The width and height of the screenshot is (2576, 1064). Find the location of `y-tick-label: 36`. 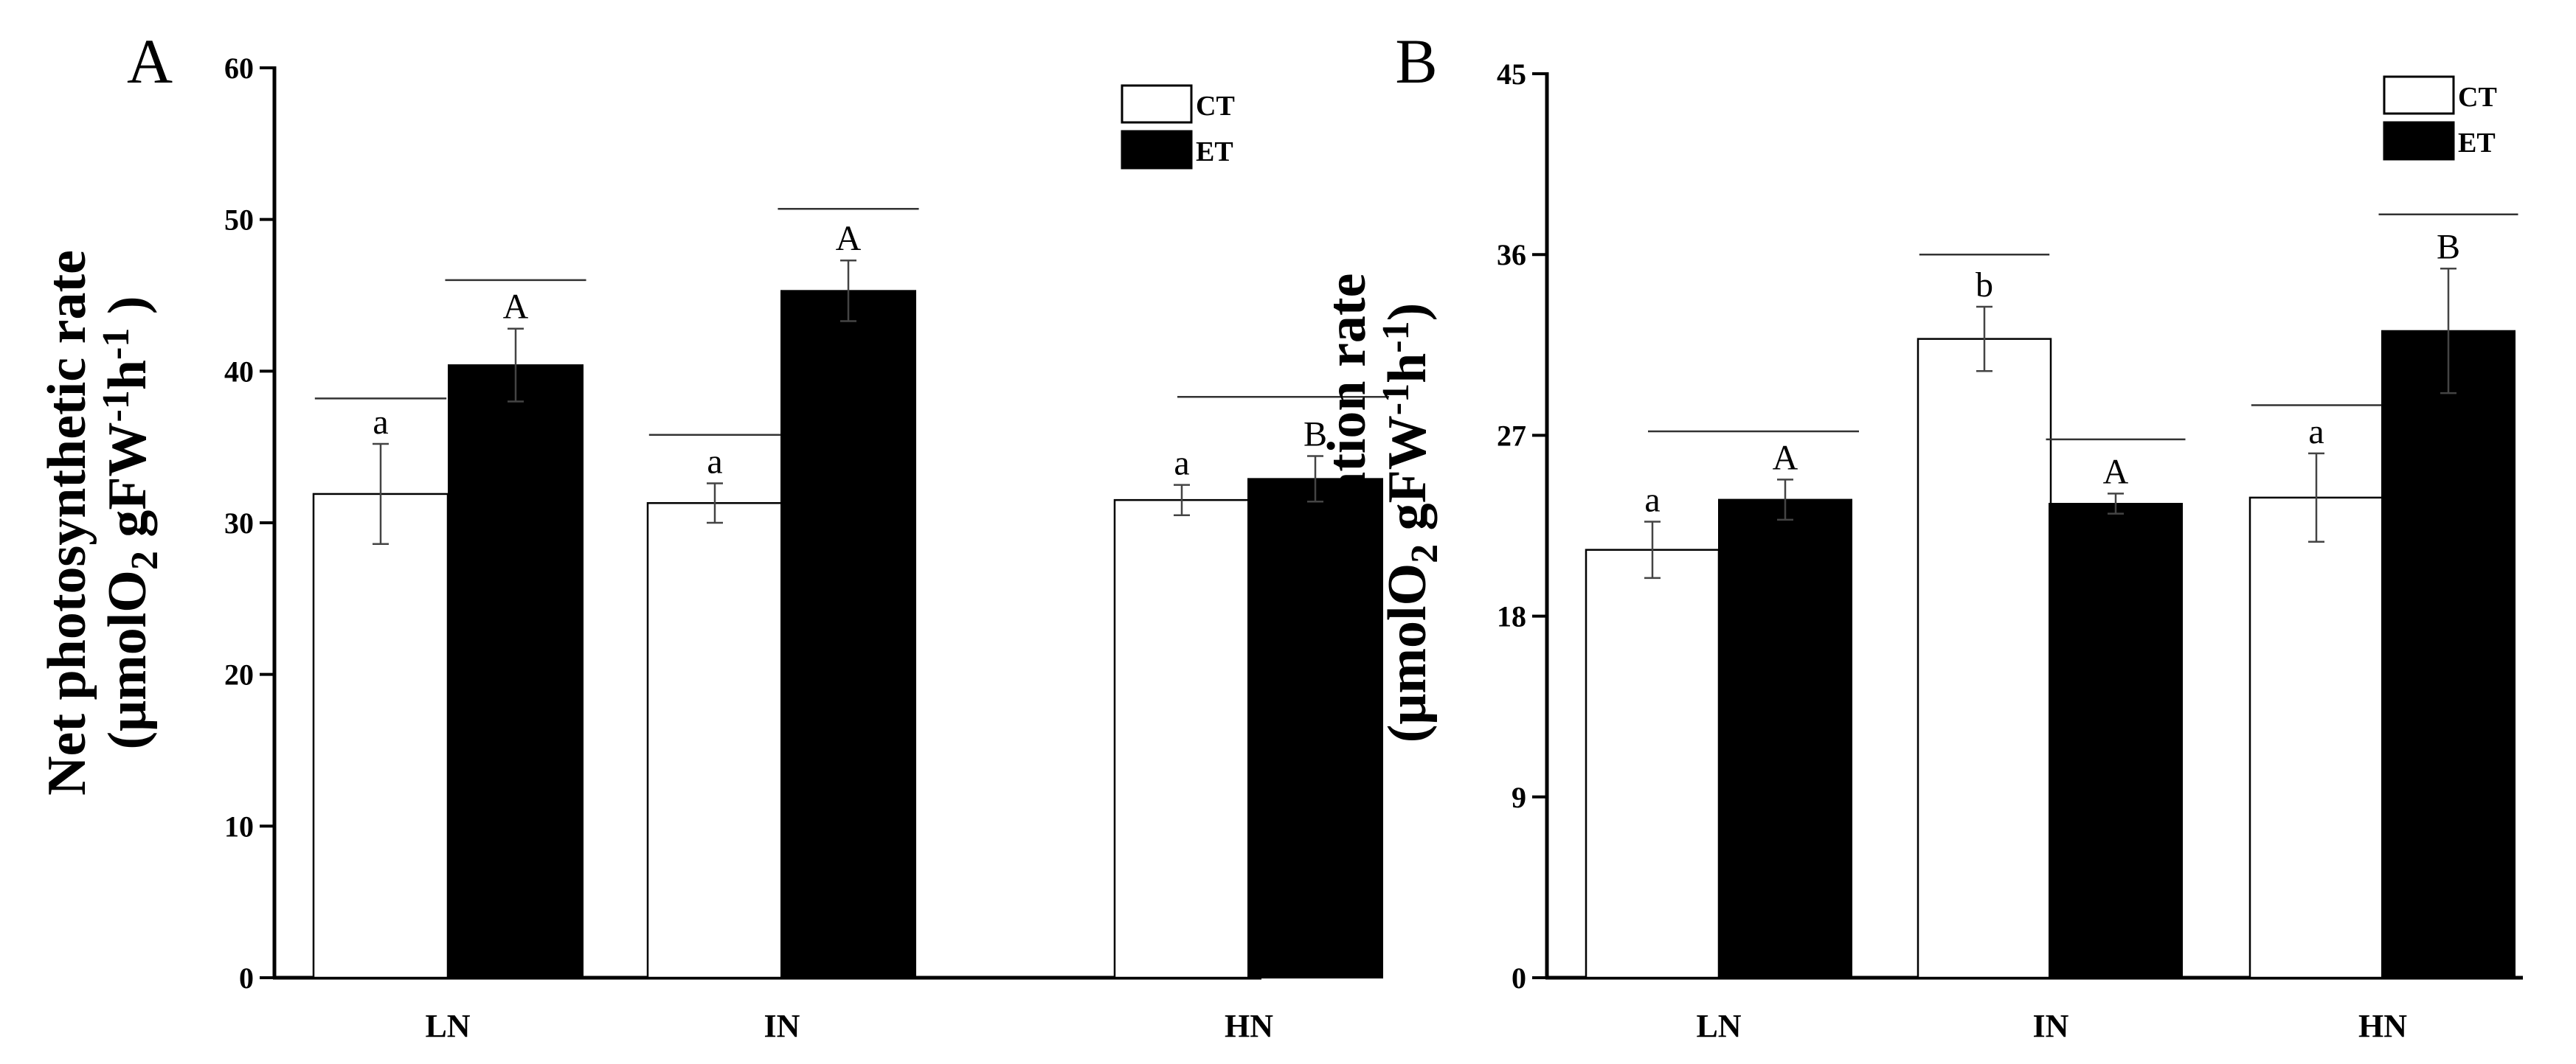

y-tick-label: 36 is located at coordinates (1512, 254).